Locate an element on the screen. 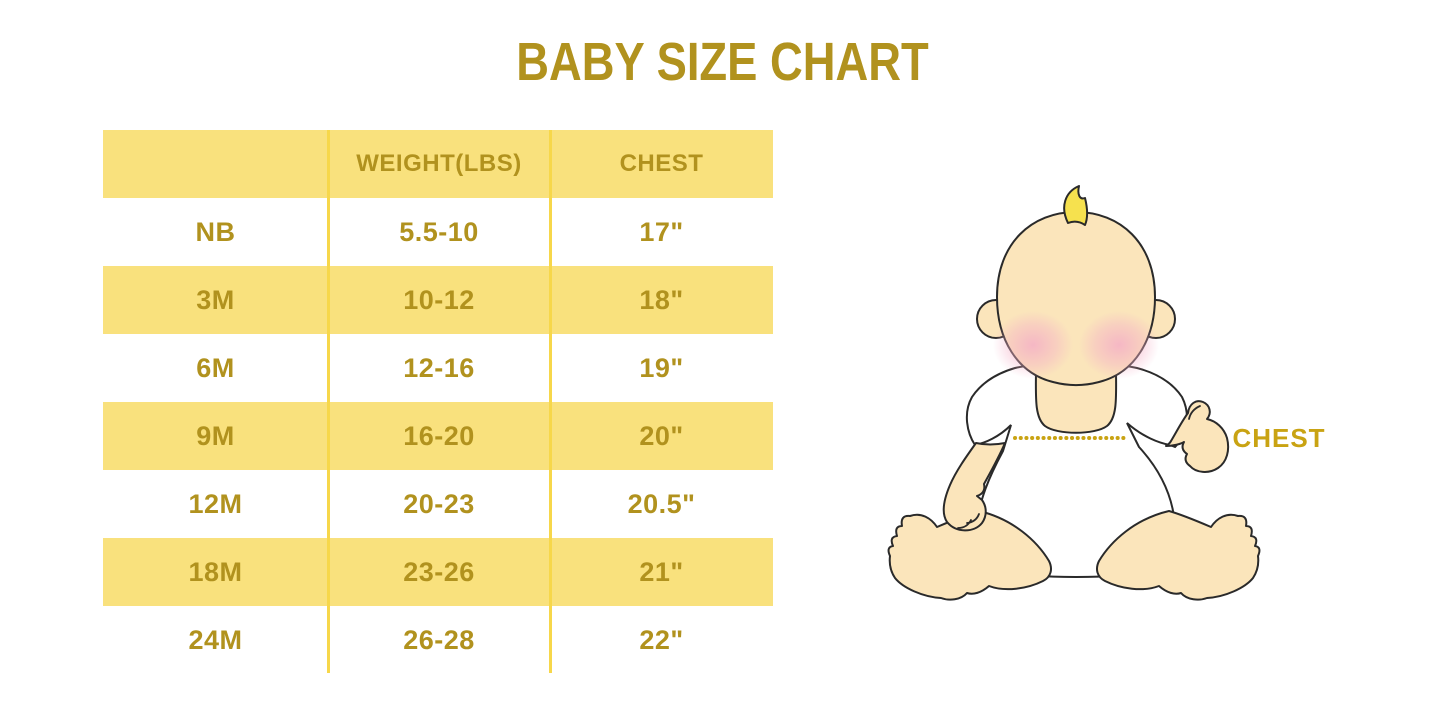 This screenshot has height=723, width=1445. weight-cell: 26-28 is located at coordinates (439, 639).